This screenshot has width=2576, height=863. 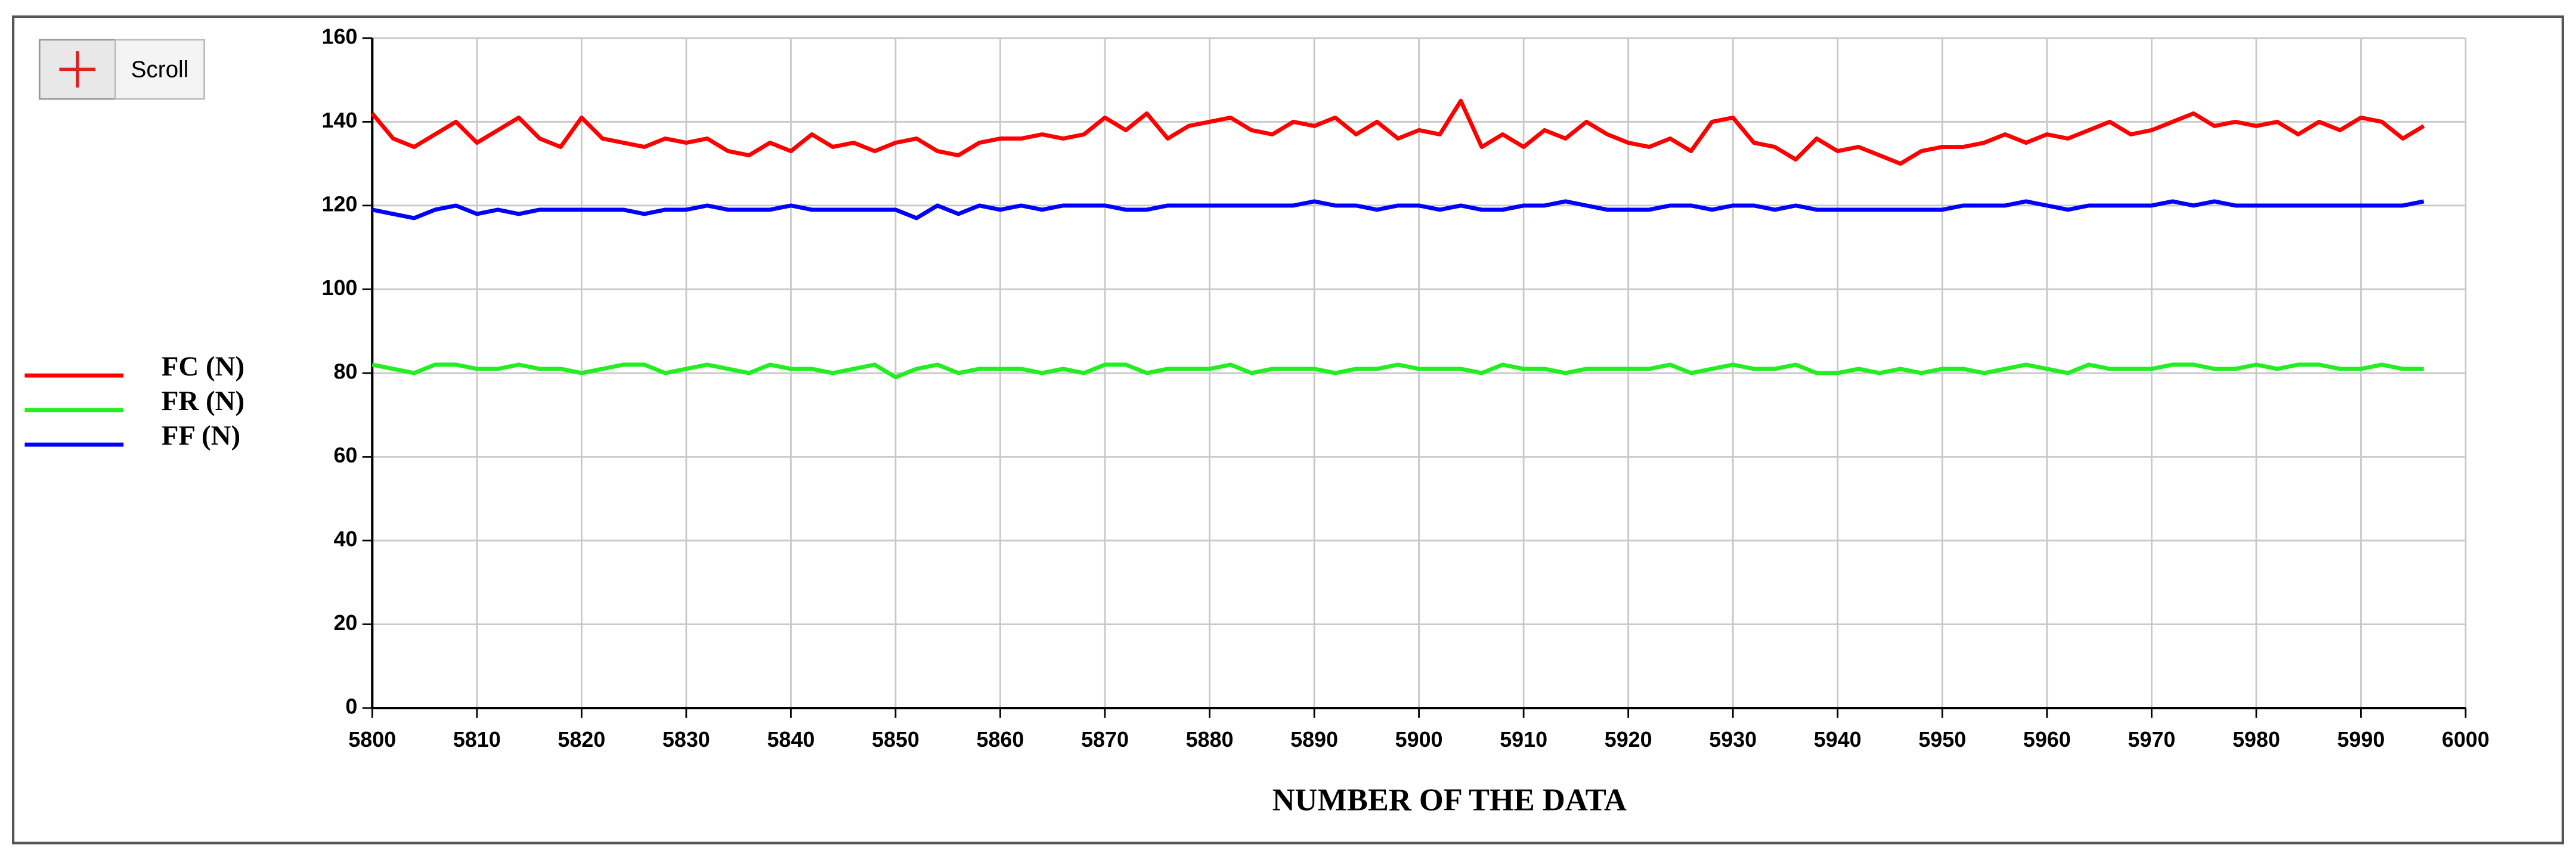 What do you see at coordinates (2361, 740) in the screenshot?
I see `x-tick-label: 5990` at bounding box center [2361, 740].